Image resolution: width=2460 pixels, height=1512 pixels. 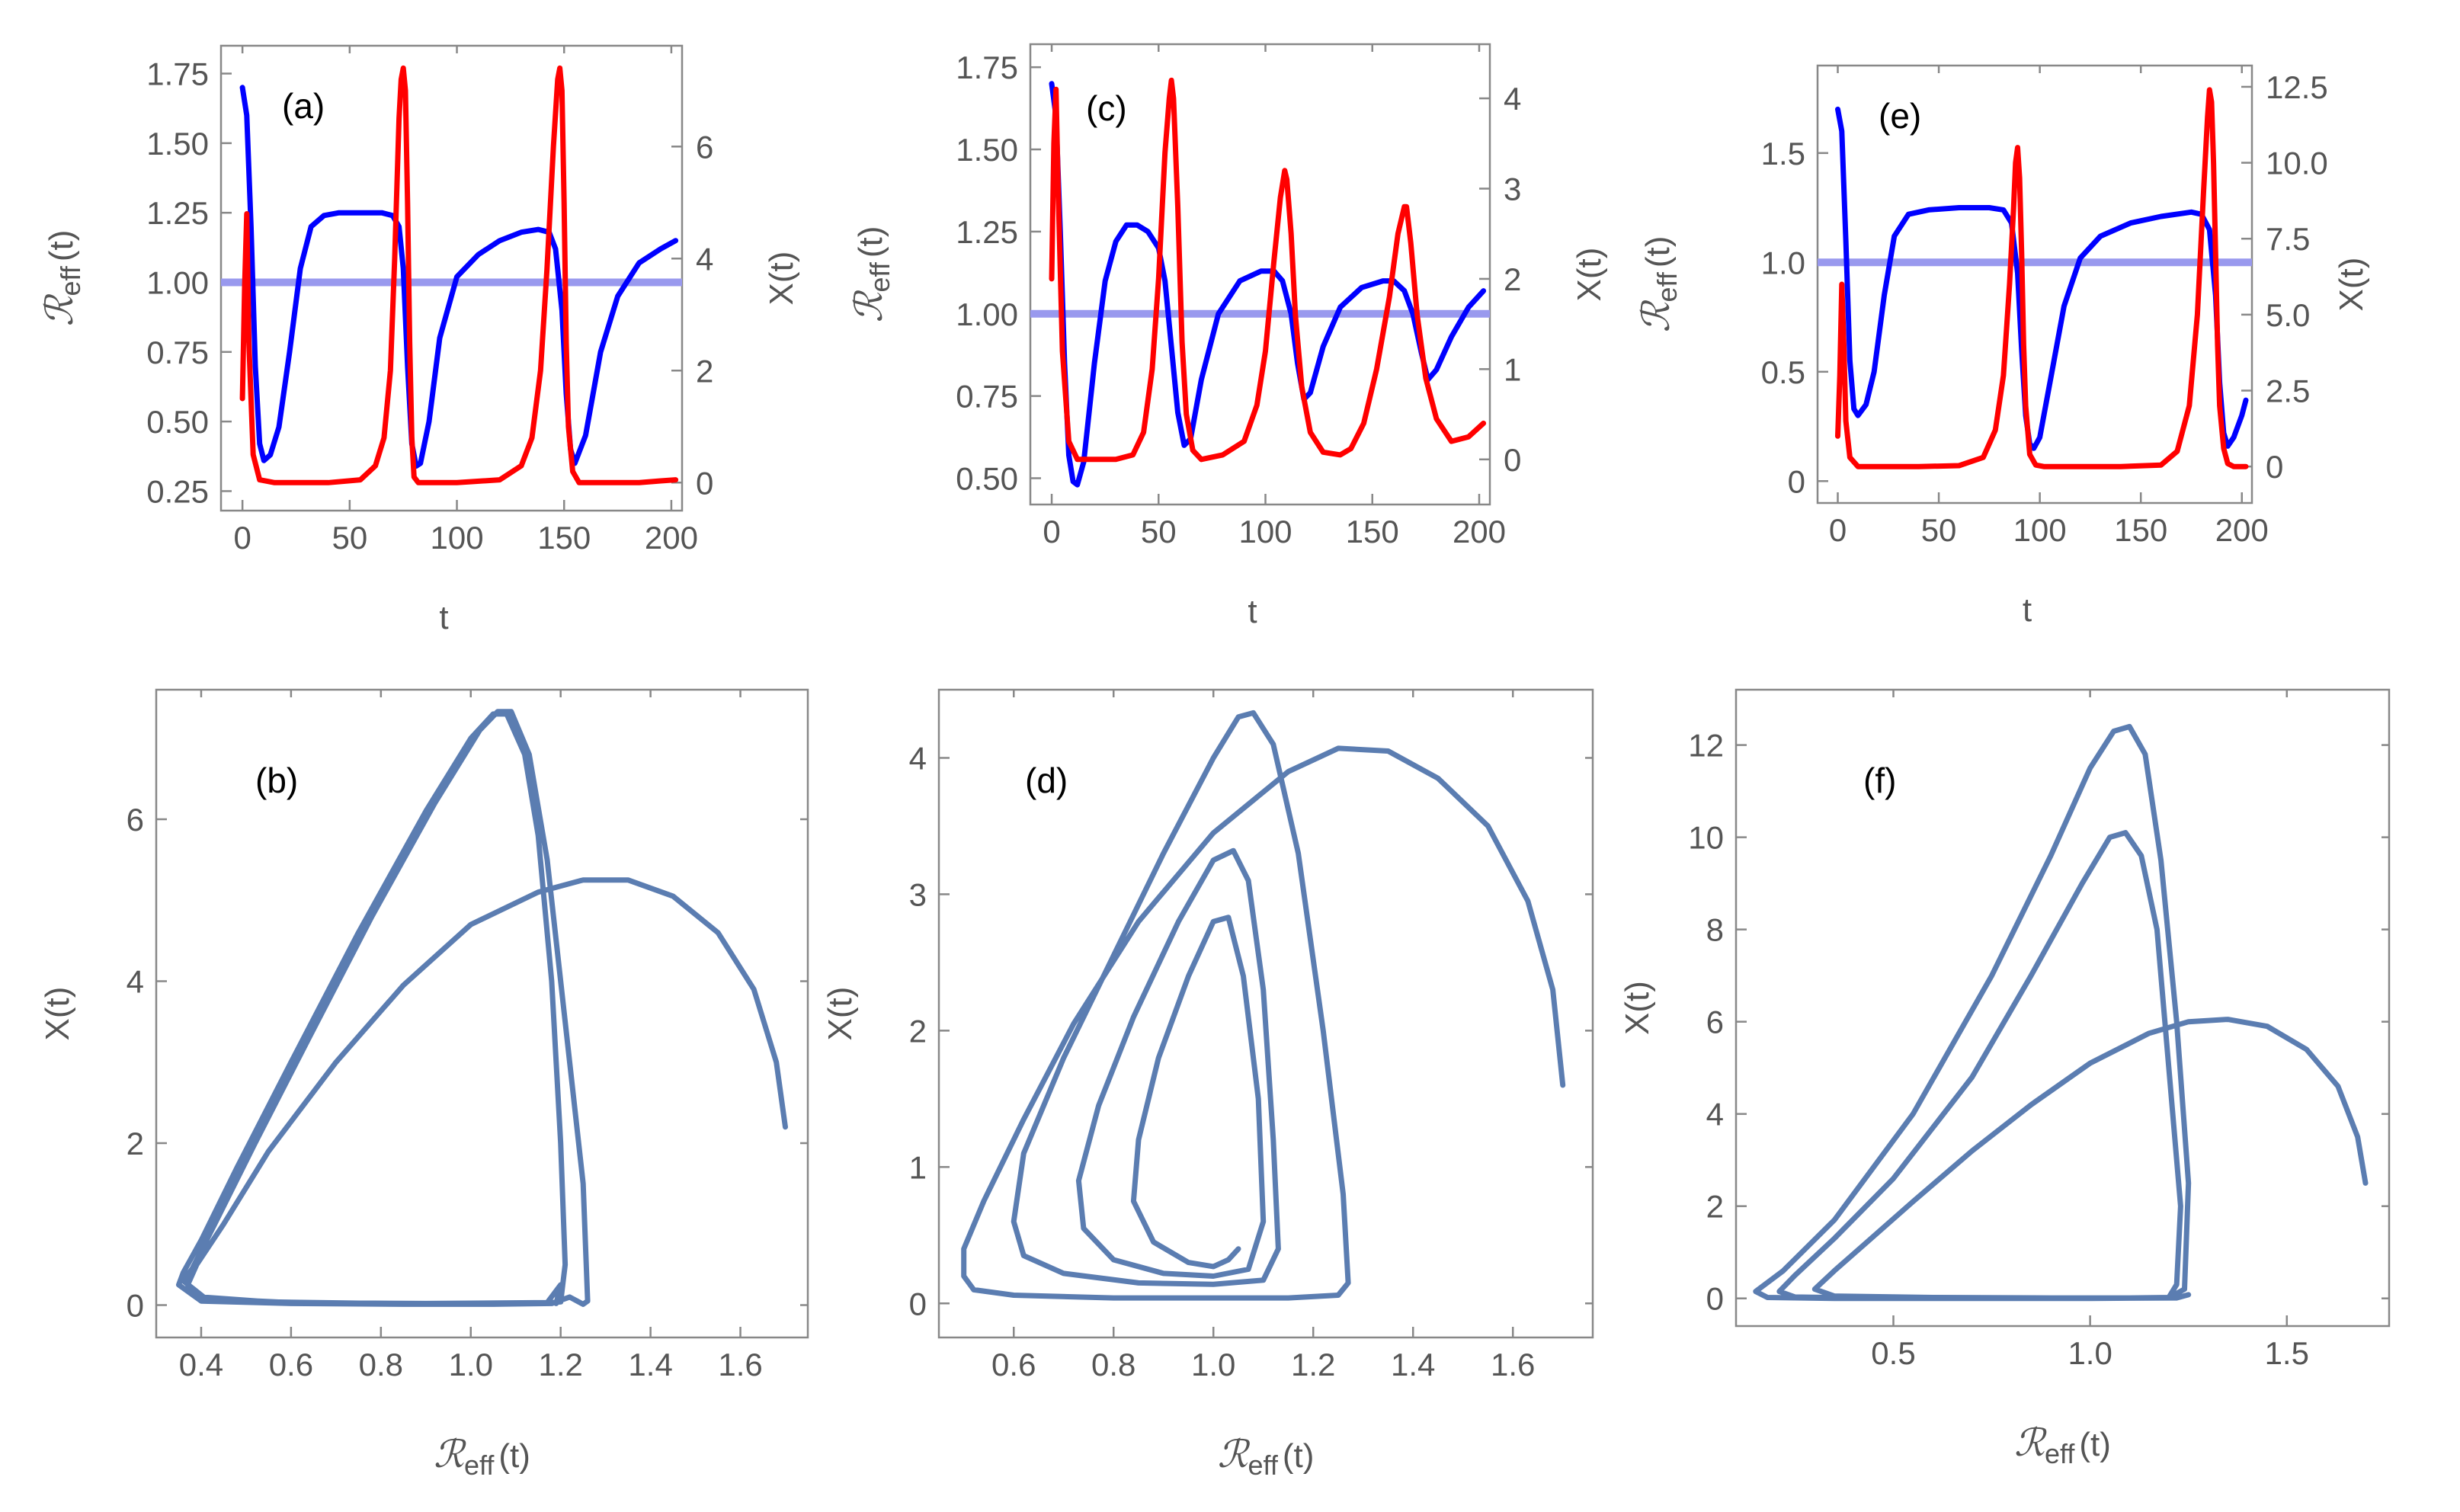 What do you see at coordinates (1715, 930) in the screenshot?
I see `y-tick-label: 8` at bounding box center [1715, 930].